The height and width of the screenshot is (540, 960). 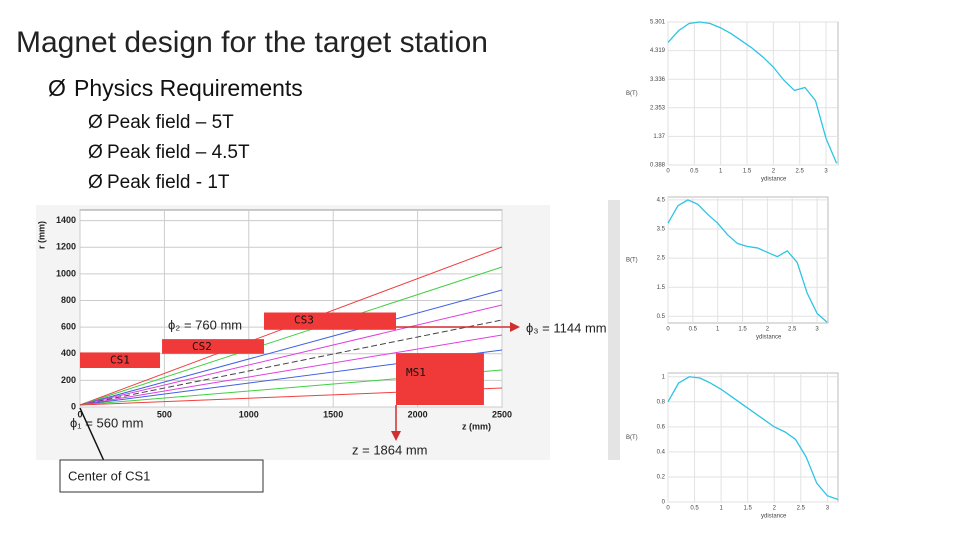 What do you see at coordinates (661, 259) in the screenshot?
I see `y-tick-label: 2.5` at bounding box center [661, 259].